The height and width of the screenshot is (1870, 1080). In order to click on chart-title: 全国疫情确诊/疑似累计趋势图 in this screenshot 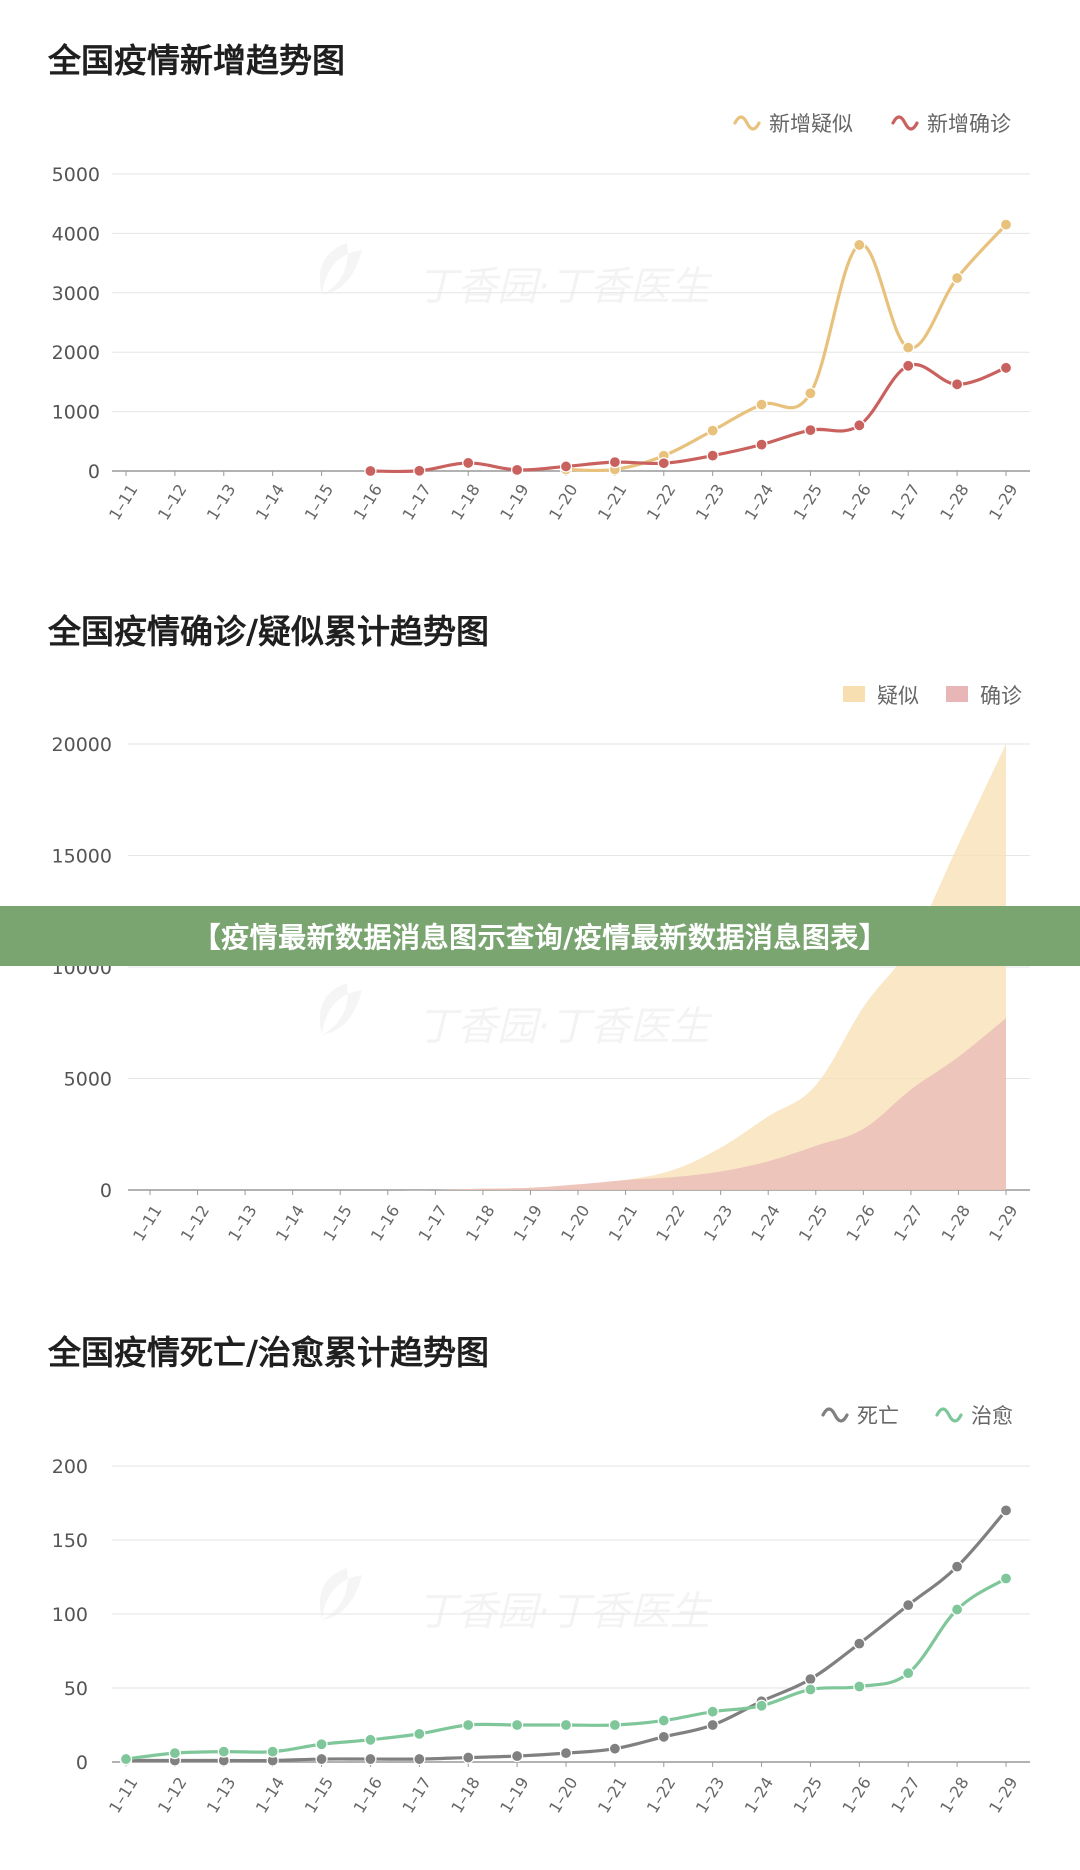, I will do `click(269, 631)`.